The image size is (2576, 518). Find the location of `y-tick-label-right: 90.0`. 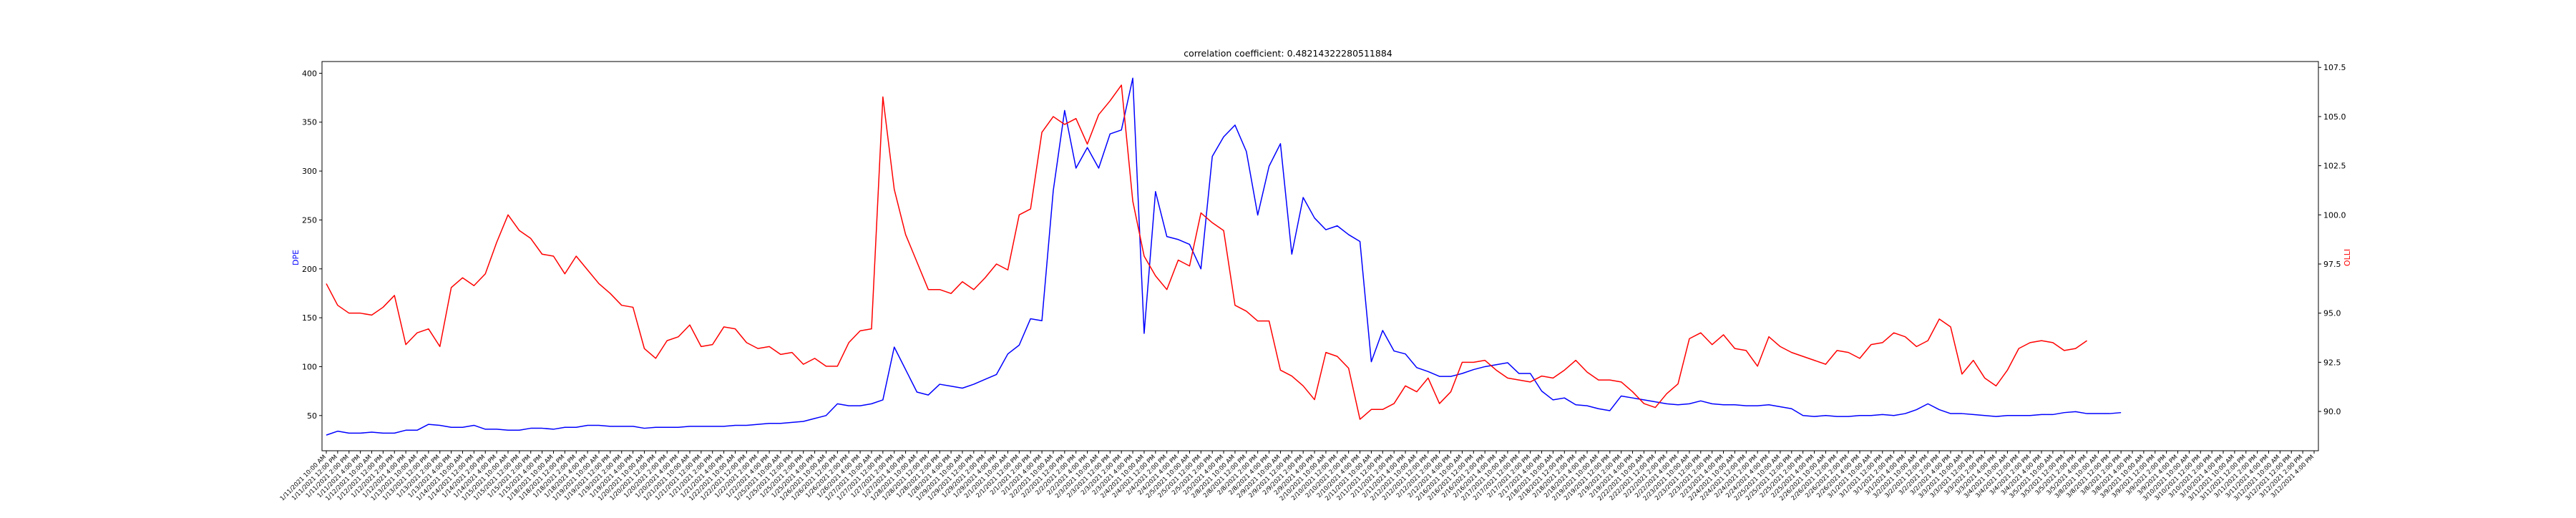

y-tick-label-right: 90.0 is located at coordinates (2332, 411).